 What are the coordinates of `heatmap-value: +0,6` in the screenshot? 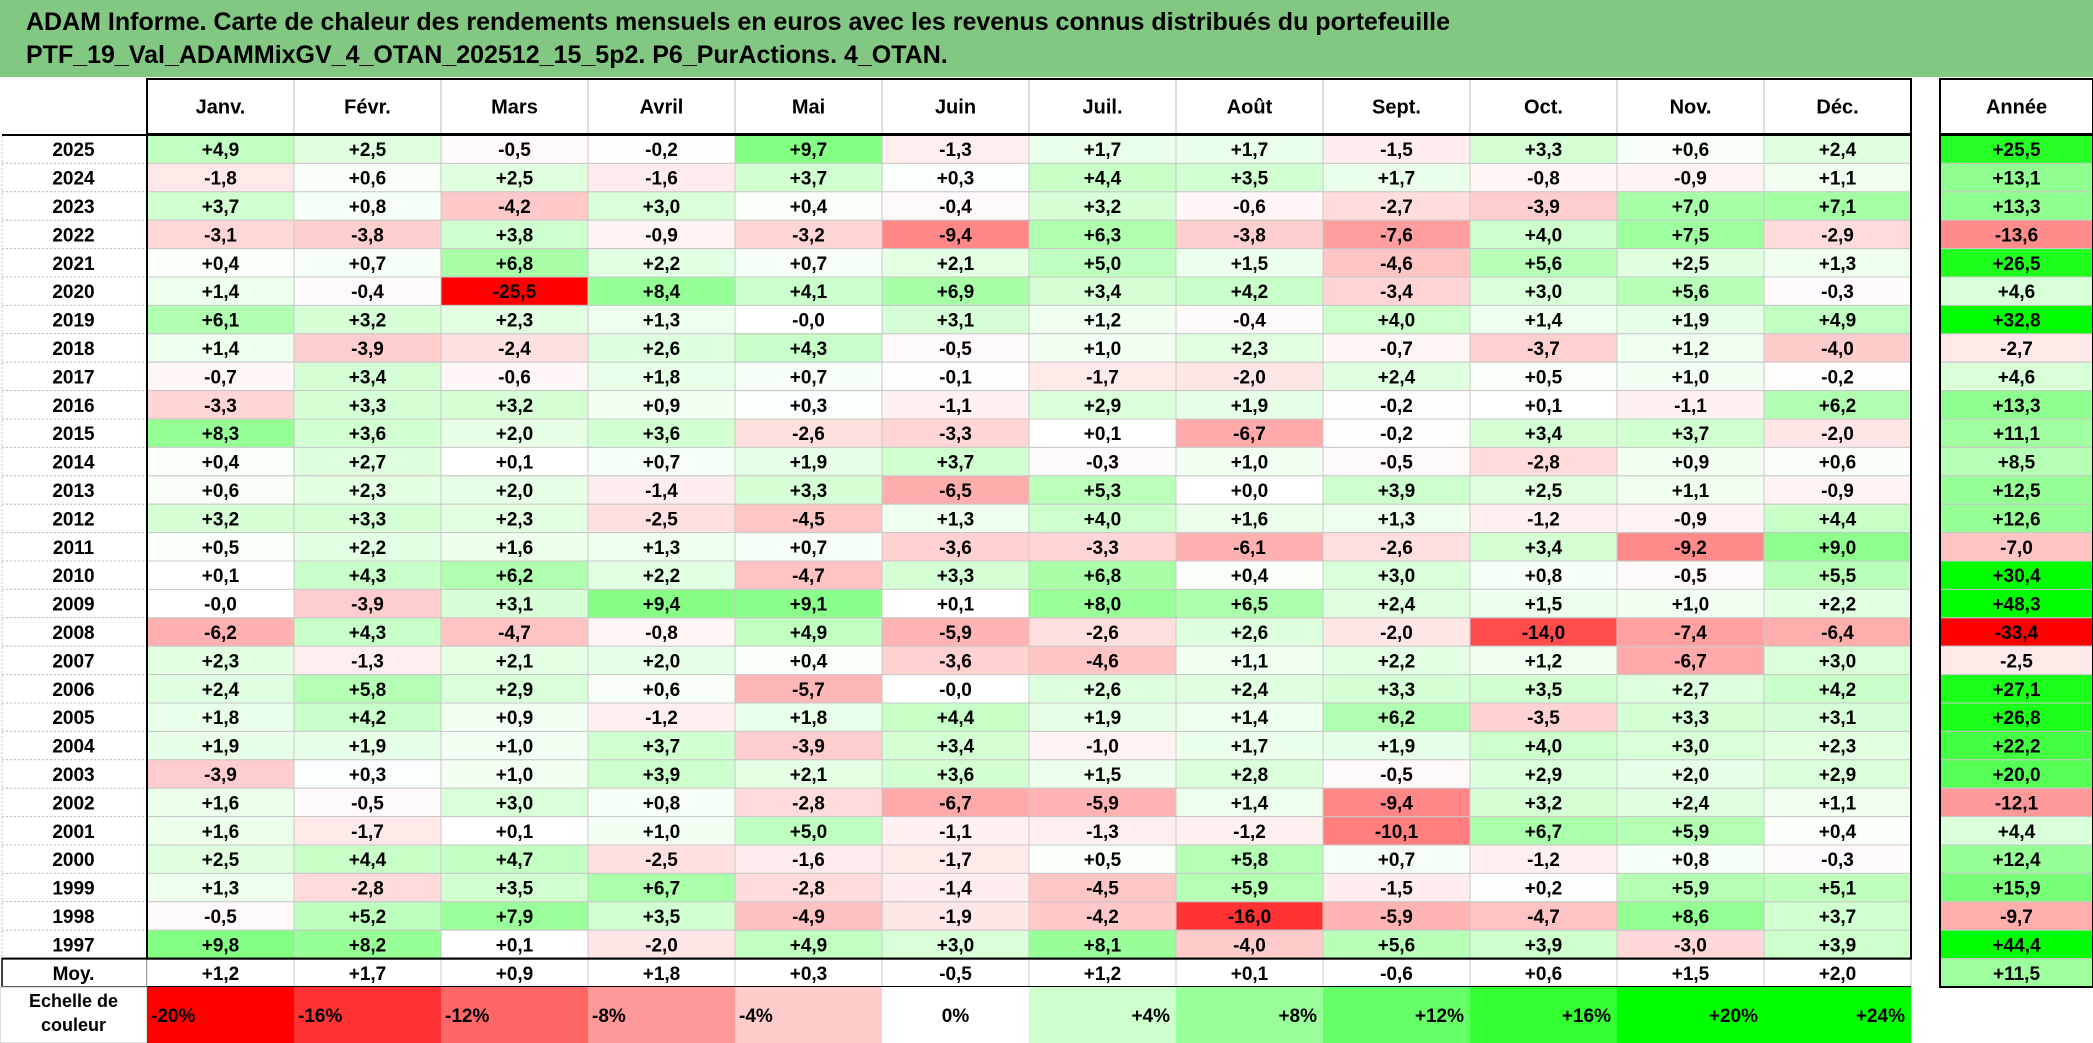 It's located at (1838, 463).